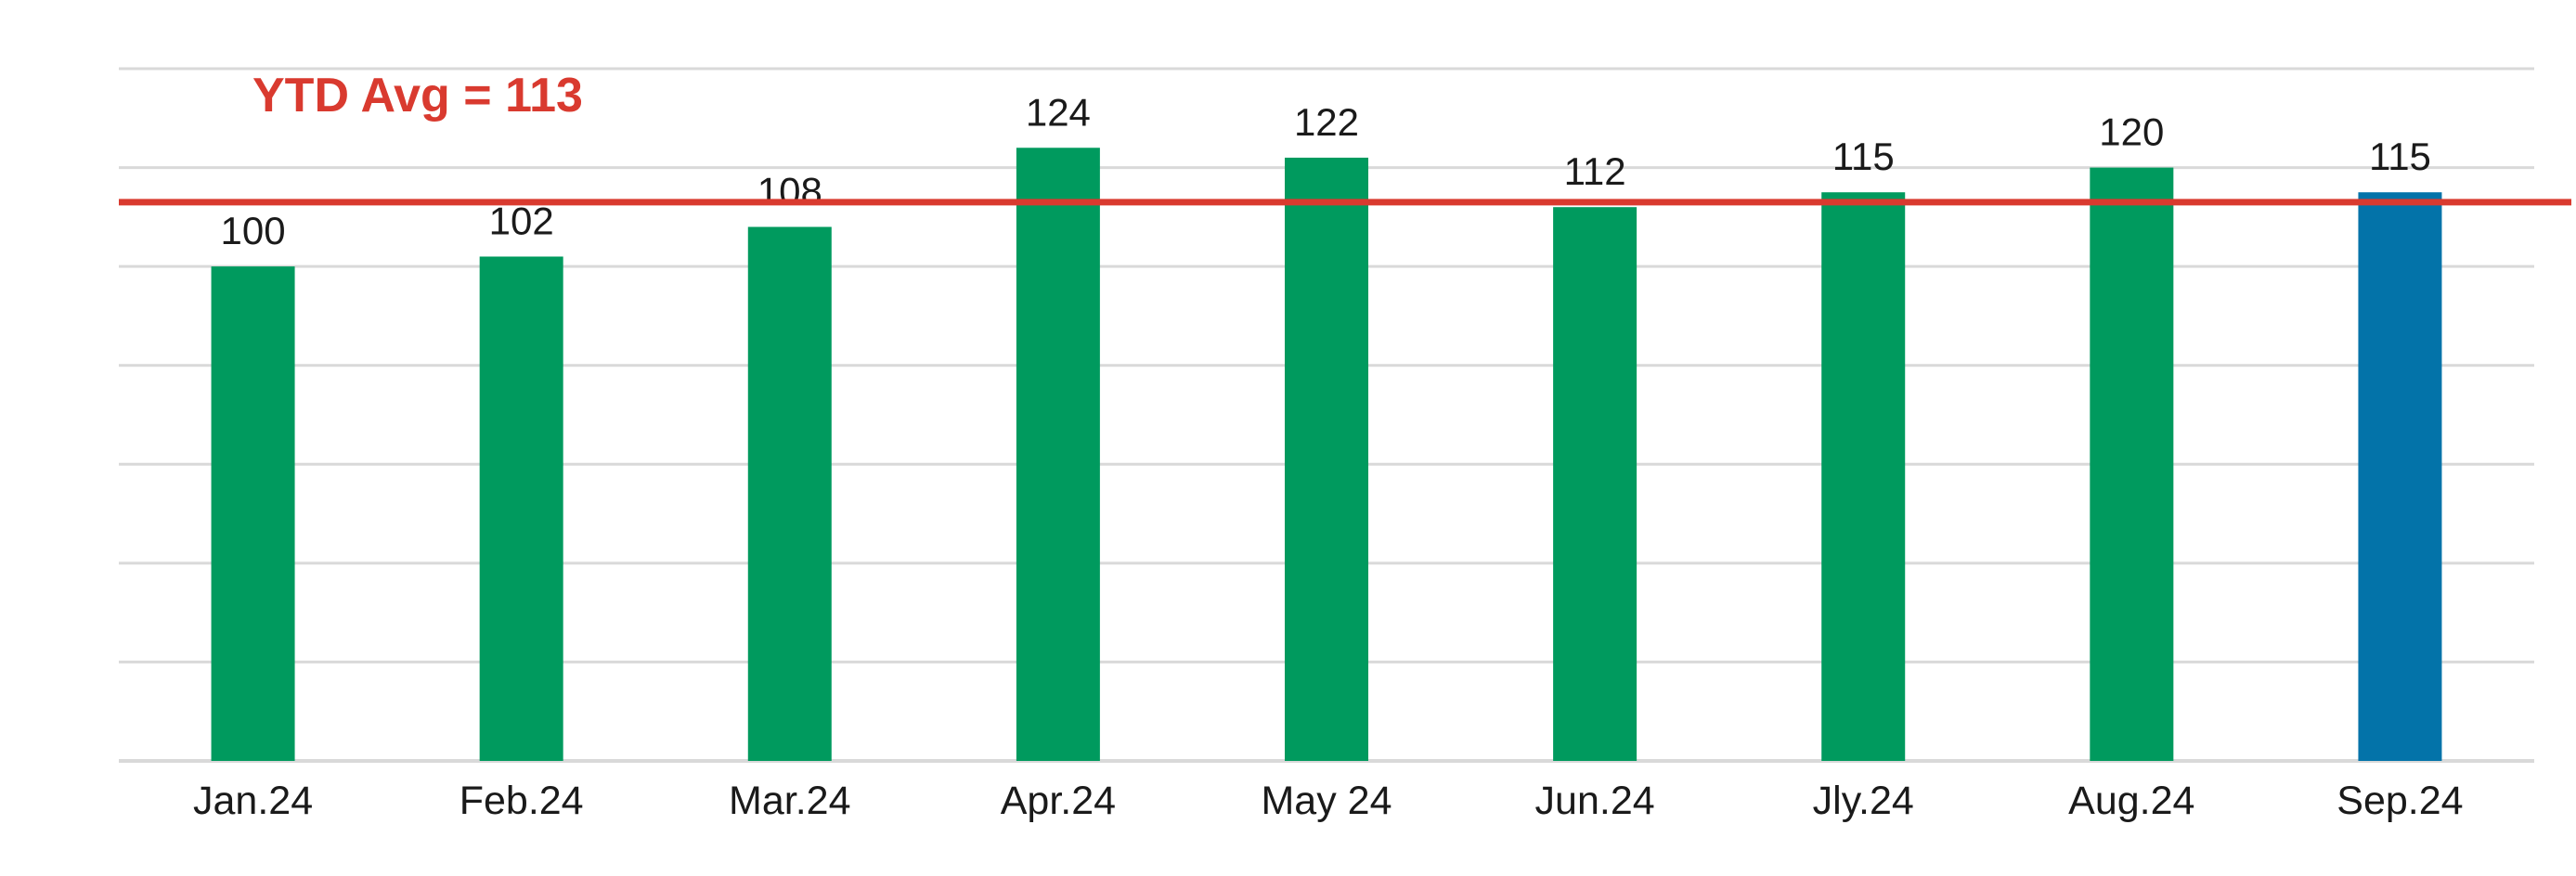 This screenshot has width=2576, height=876. What do you see at coordinates (1595, 801) in the screenshot?
I see `x-tick-label: Jun.24` at bounding box center [1595, 801].